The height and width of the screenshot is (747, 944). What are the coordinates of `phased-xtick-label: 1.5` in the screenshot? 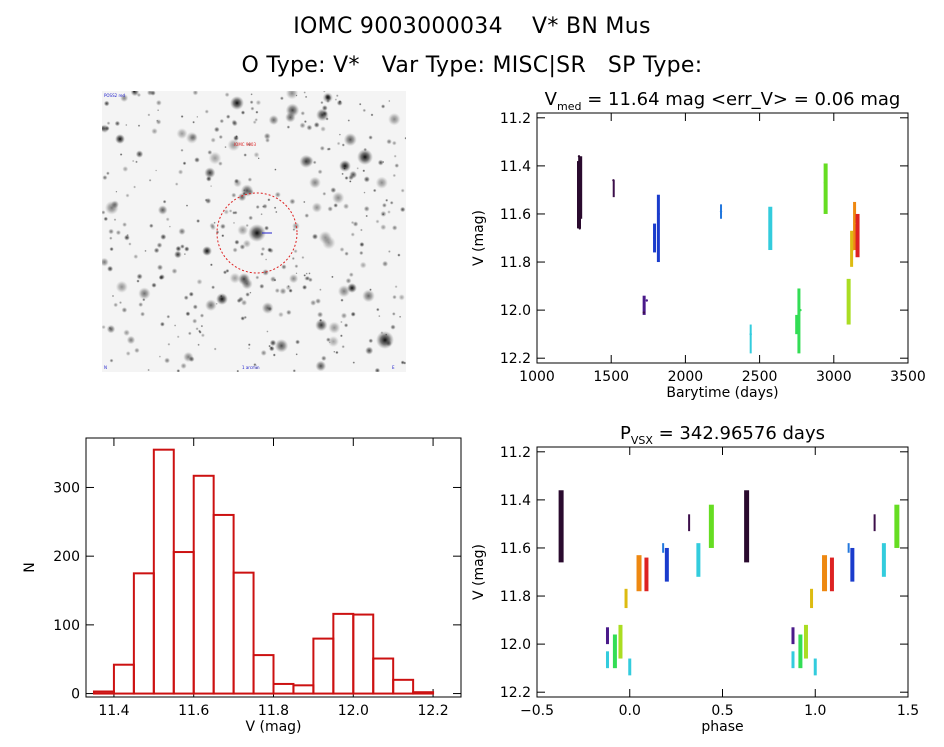 It's located at (908, 711).